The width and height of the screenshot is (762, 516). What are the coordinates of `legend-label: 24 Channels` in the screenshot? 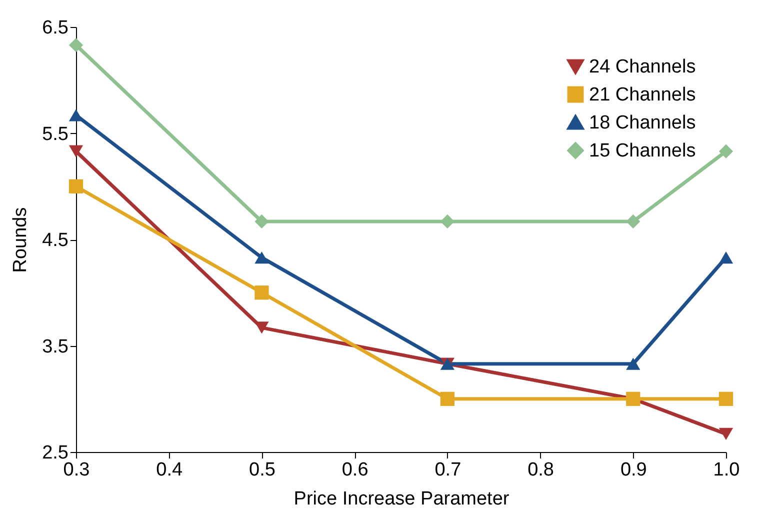 It's located at (642, 67).